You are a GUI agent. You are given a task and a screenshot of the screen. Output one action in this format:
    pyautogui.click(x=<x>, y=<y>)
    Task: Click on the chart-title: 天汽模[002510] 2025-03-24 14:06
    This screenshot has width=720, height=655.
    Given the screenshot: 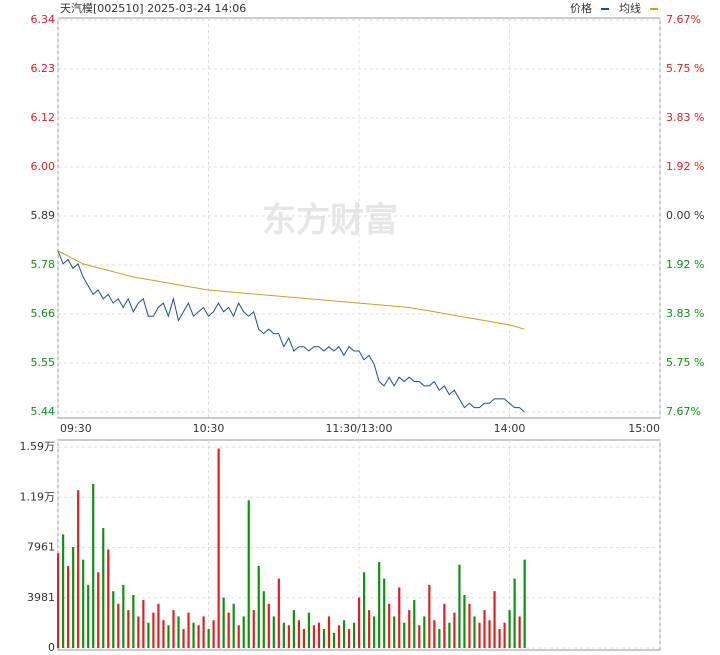 What is the action you would take?
    pyautogui.click(x=153, y=8)
    